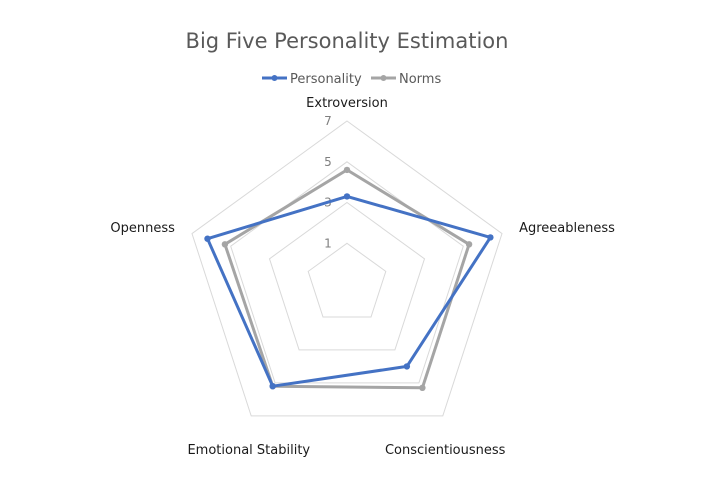 The height and width of the screenshot is (498, 703). I want to click on data-point-personality-emotional-stability, so click(272, 386).